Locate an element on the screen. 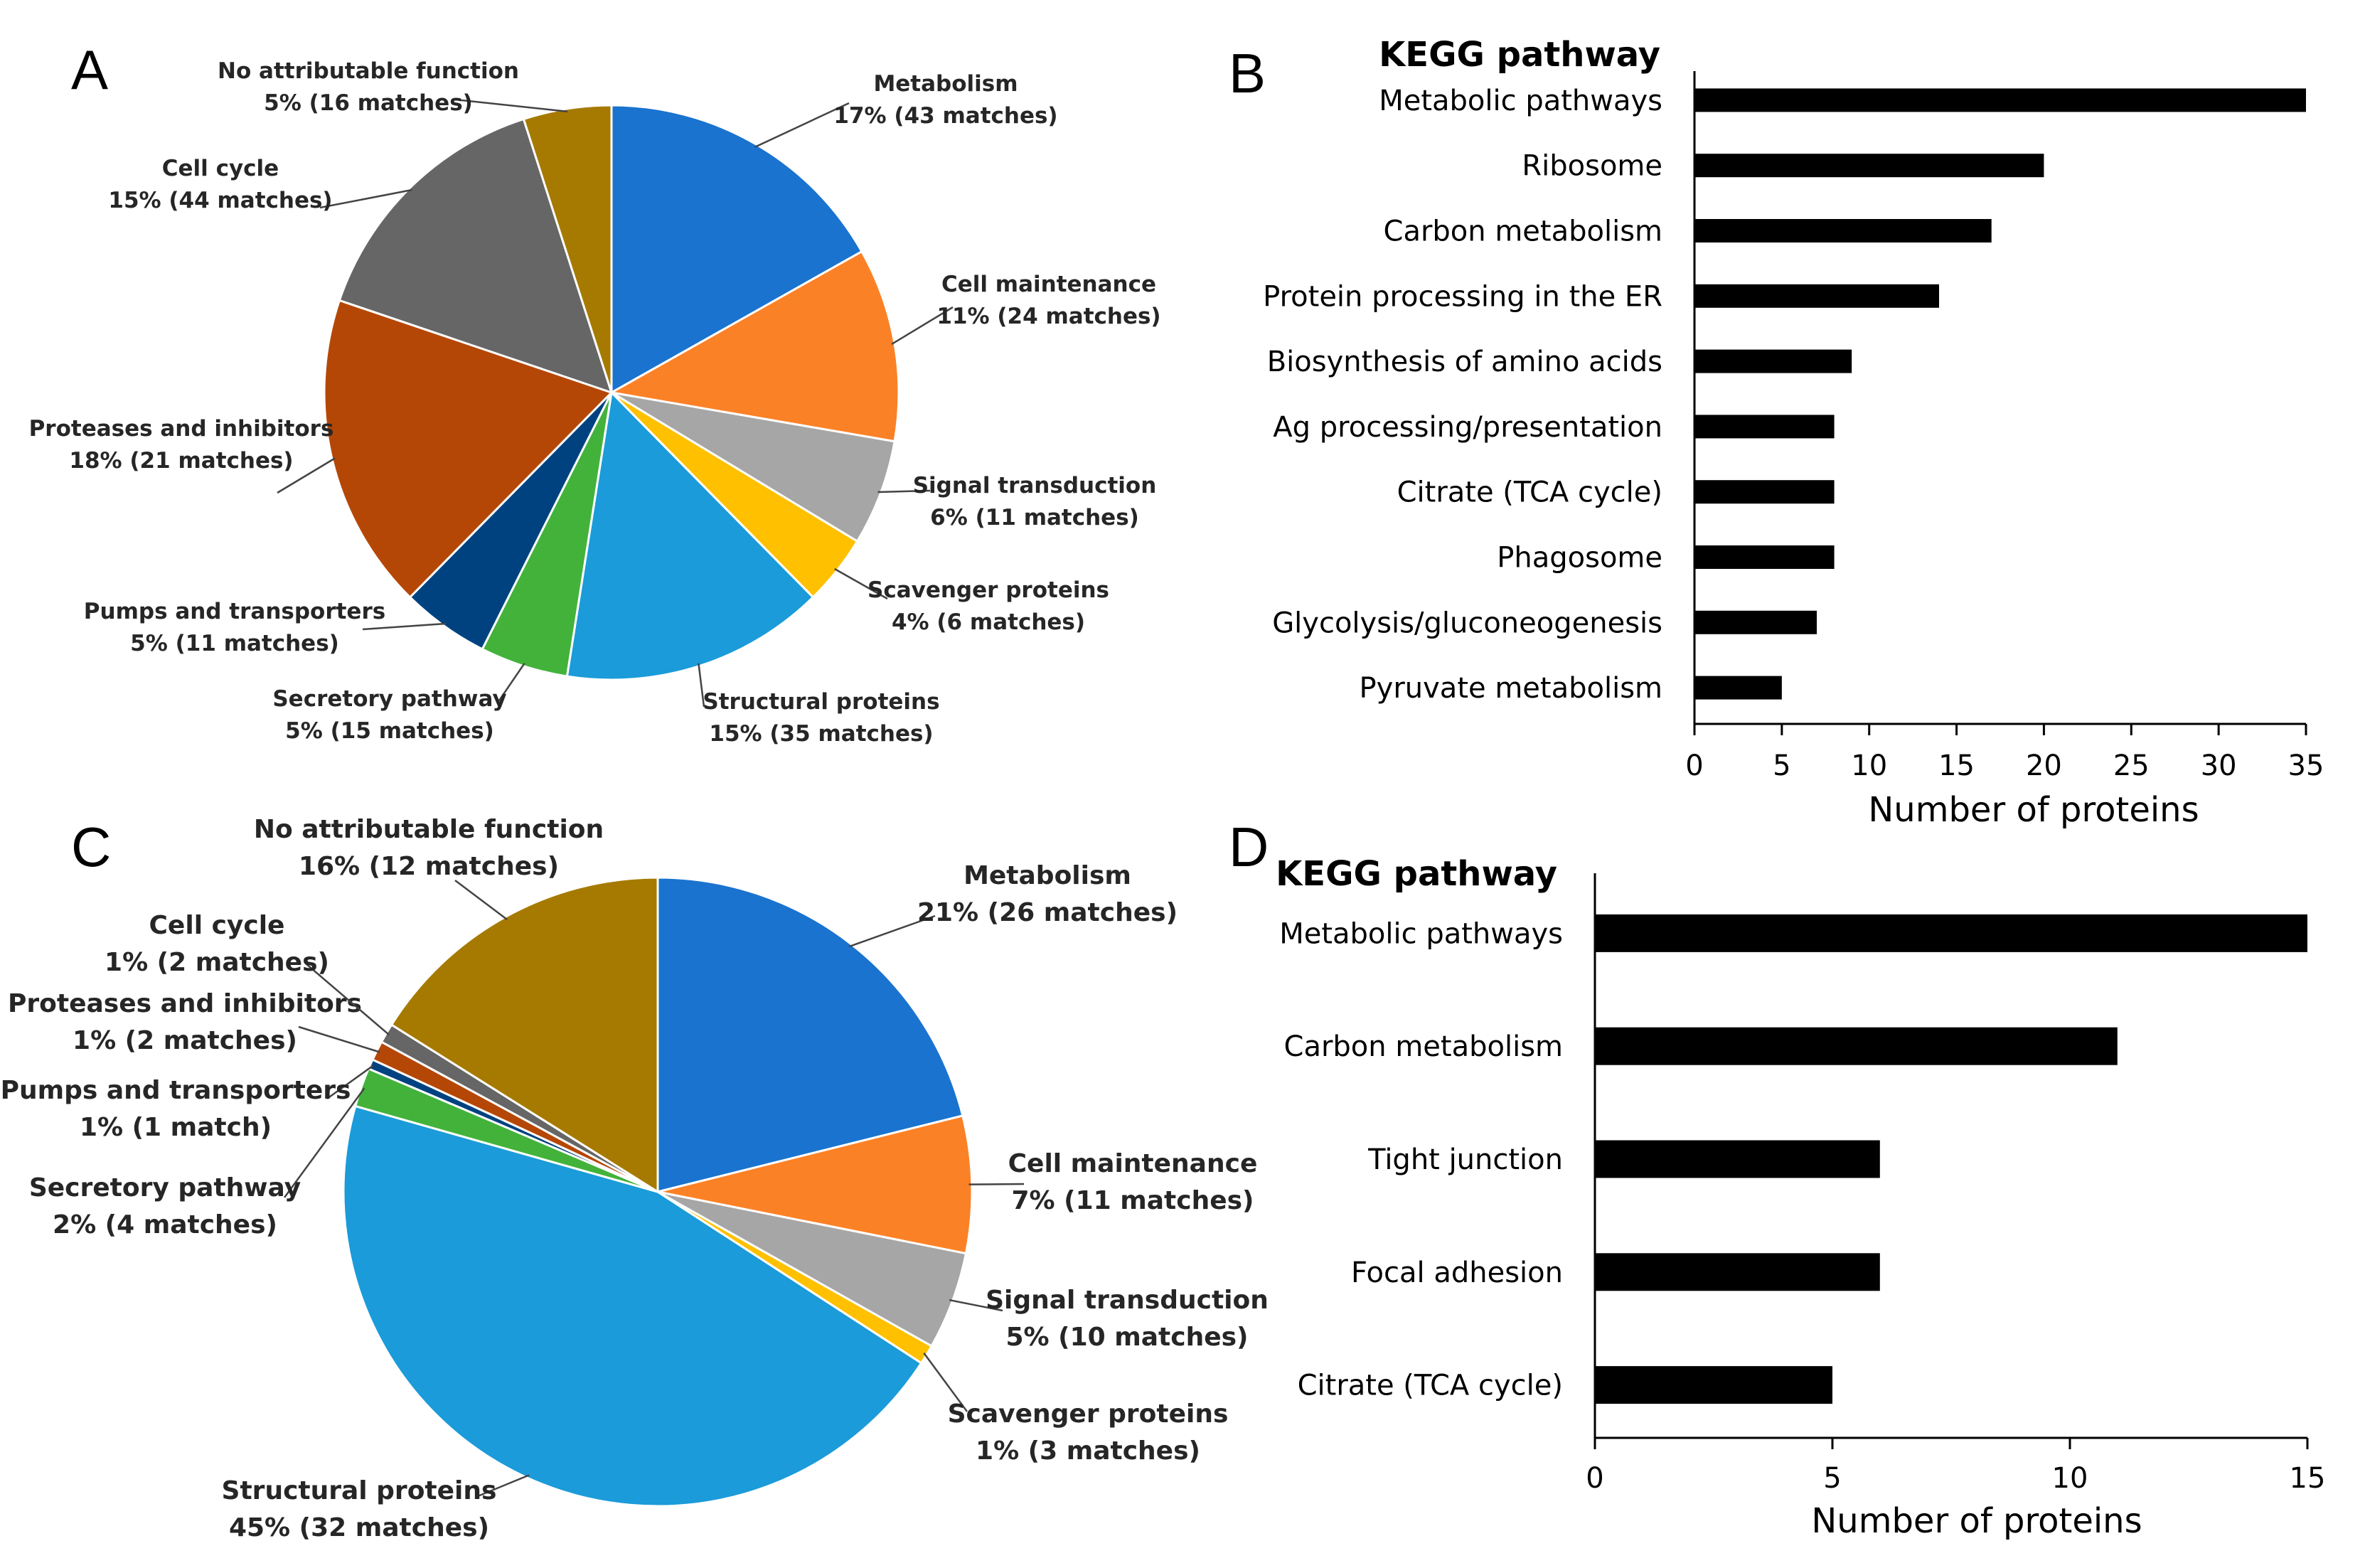  pie-c-leader-structural-proteins is located at coordinates (503, 1486).